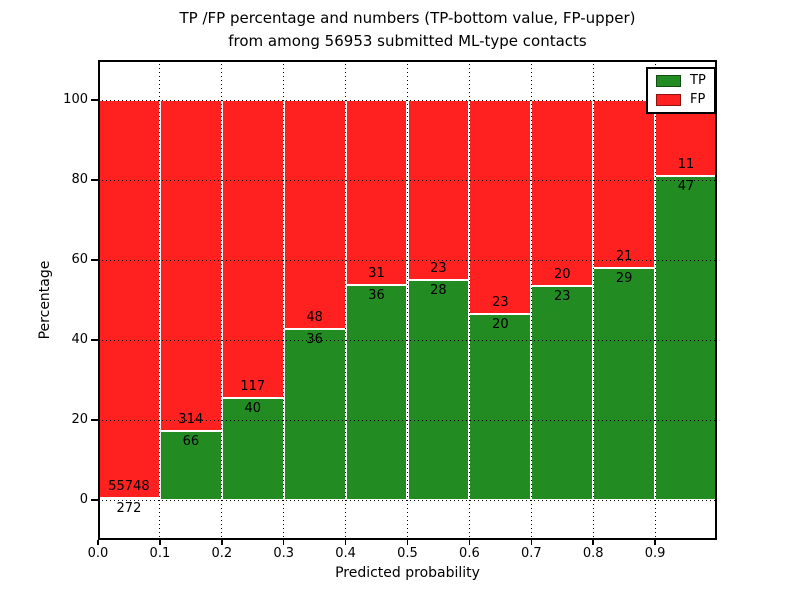  Describe the element at coordinates (75, 99) in the screenshot. I see `y-tick-label-100: 100` at that location.